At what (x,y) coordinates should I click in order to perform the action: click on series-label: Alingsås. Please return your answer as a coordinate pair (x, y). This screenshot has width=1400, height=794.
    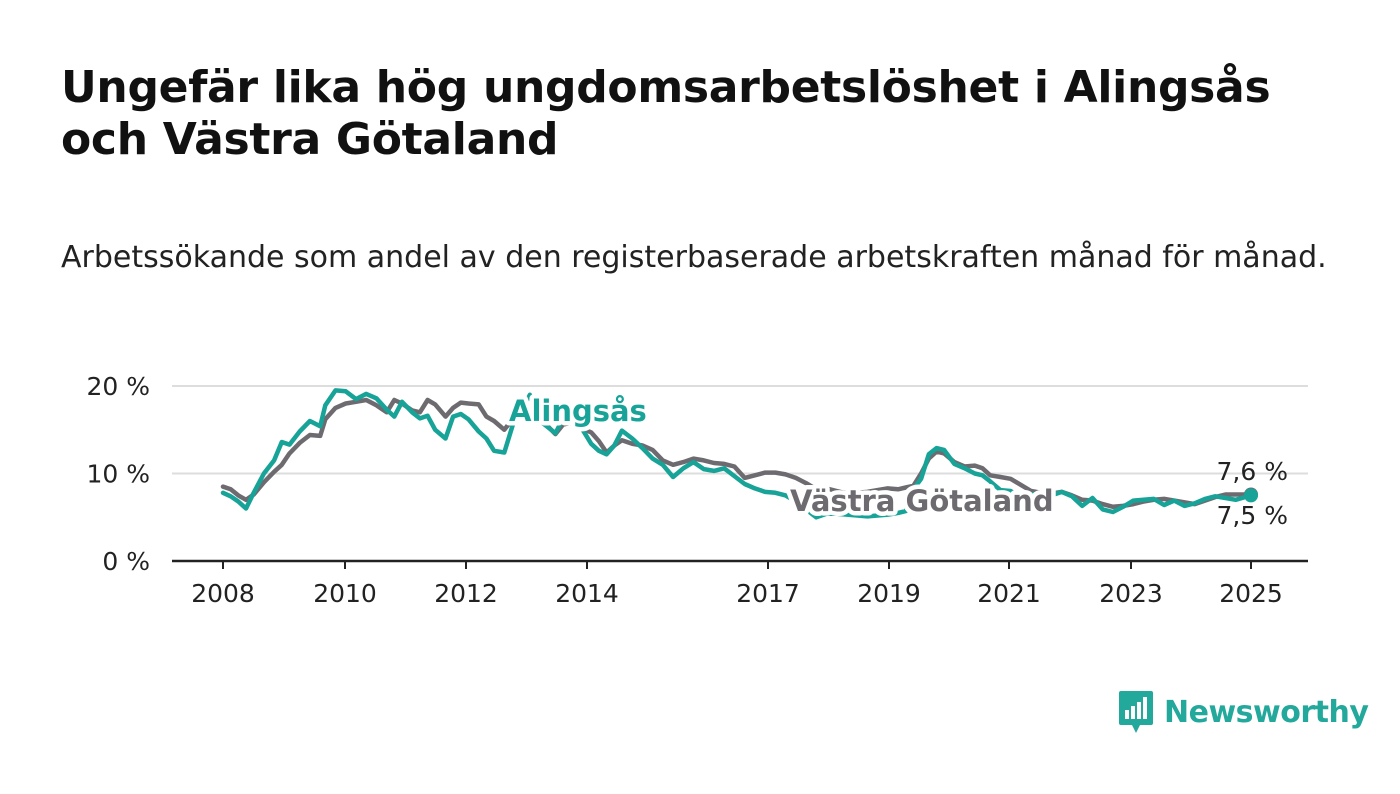
    Looking at the image, I should click on (578, 411).